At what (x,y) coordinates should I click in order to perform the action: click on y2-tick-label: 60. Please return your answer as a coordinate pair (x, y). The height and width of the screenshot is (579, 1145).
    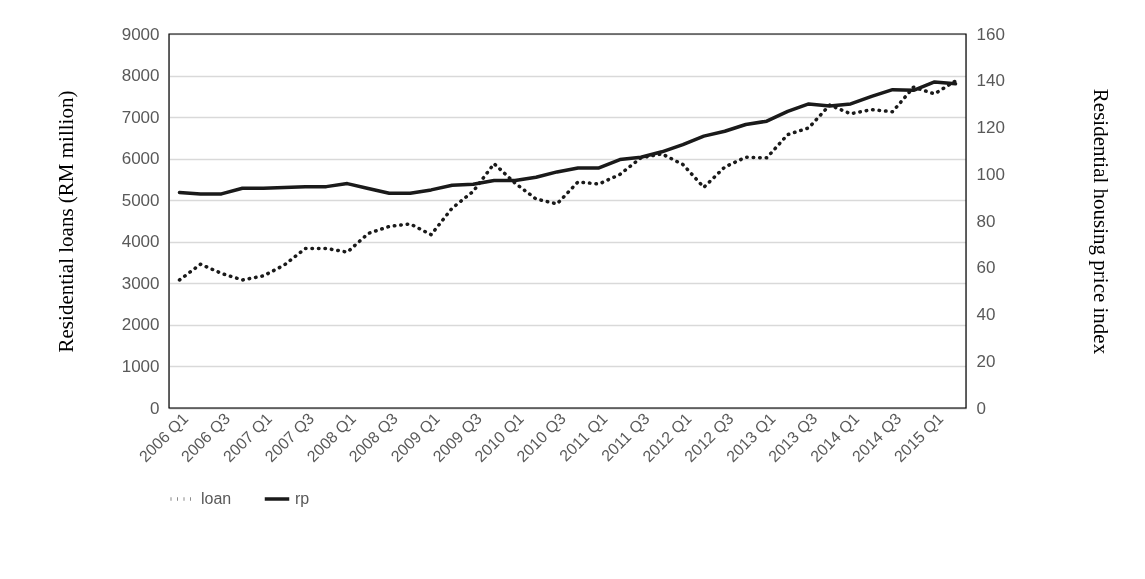
    Looking at the image, I should click on (986, 268).